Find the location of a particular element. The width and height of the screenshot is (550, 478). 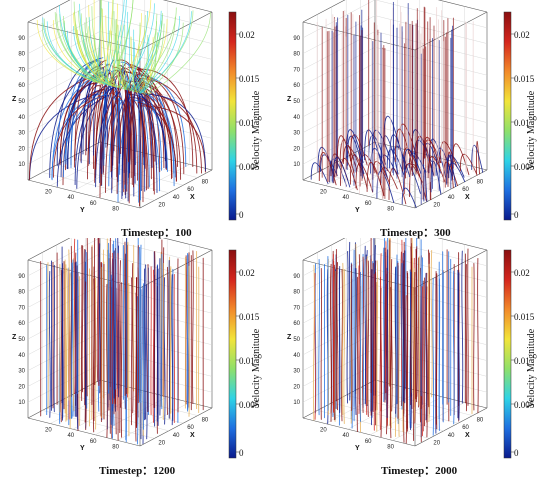

z-tick-label: 90 is located at coordinates (21, 39).